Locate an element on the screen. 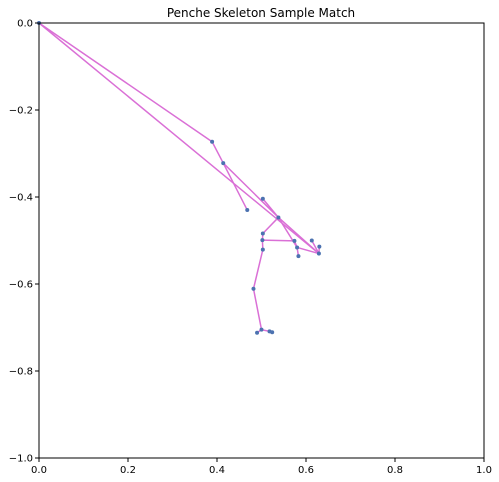 The height and width of the screenshot is (482, 499). x-tick-label: 1.0 is located at coordinates (484, 470).